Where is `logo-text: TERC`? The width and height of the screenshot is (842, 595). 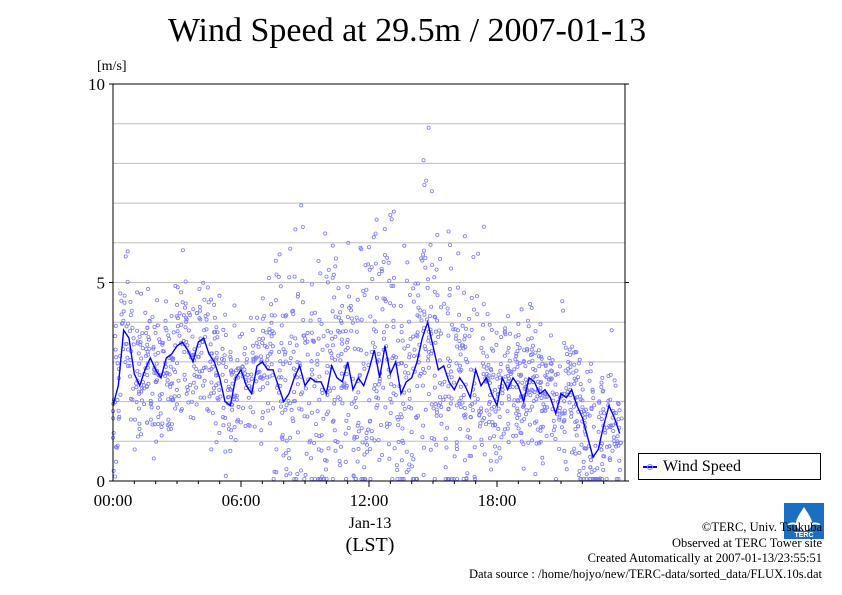 logo-text: TERC is located at coordinates (803, 535).